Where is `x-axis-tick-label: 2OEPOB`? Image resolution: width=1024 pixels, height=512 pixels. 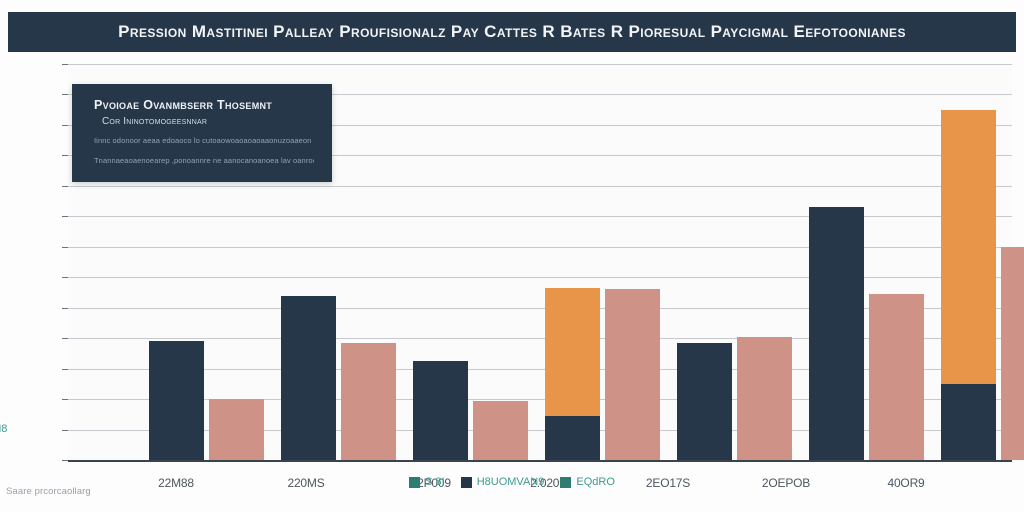 x-axis-tick-label: 2OEPOB is located at coordinates (786, 483).